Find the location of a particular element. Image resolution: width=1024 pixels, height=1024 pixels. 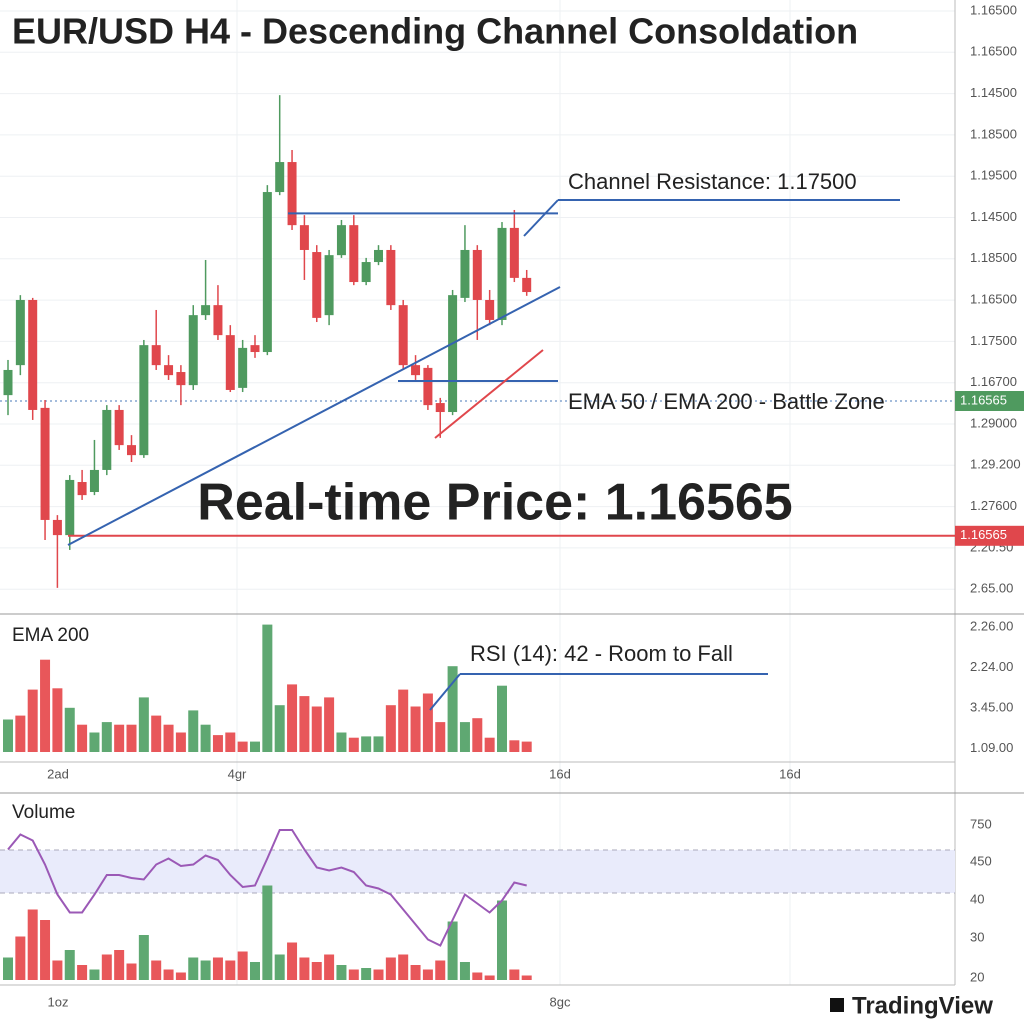

x-tick-label: 2ad is located at coordinates (58, 773).